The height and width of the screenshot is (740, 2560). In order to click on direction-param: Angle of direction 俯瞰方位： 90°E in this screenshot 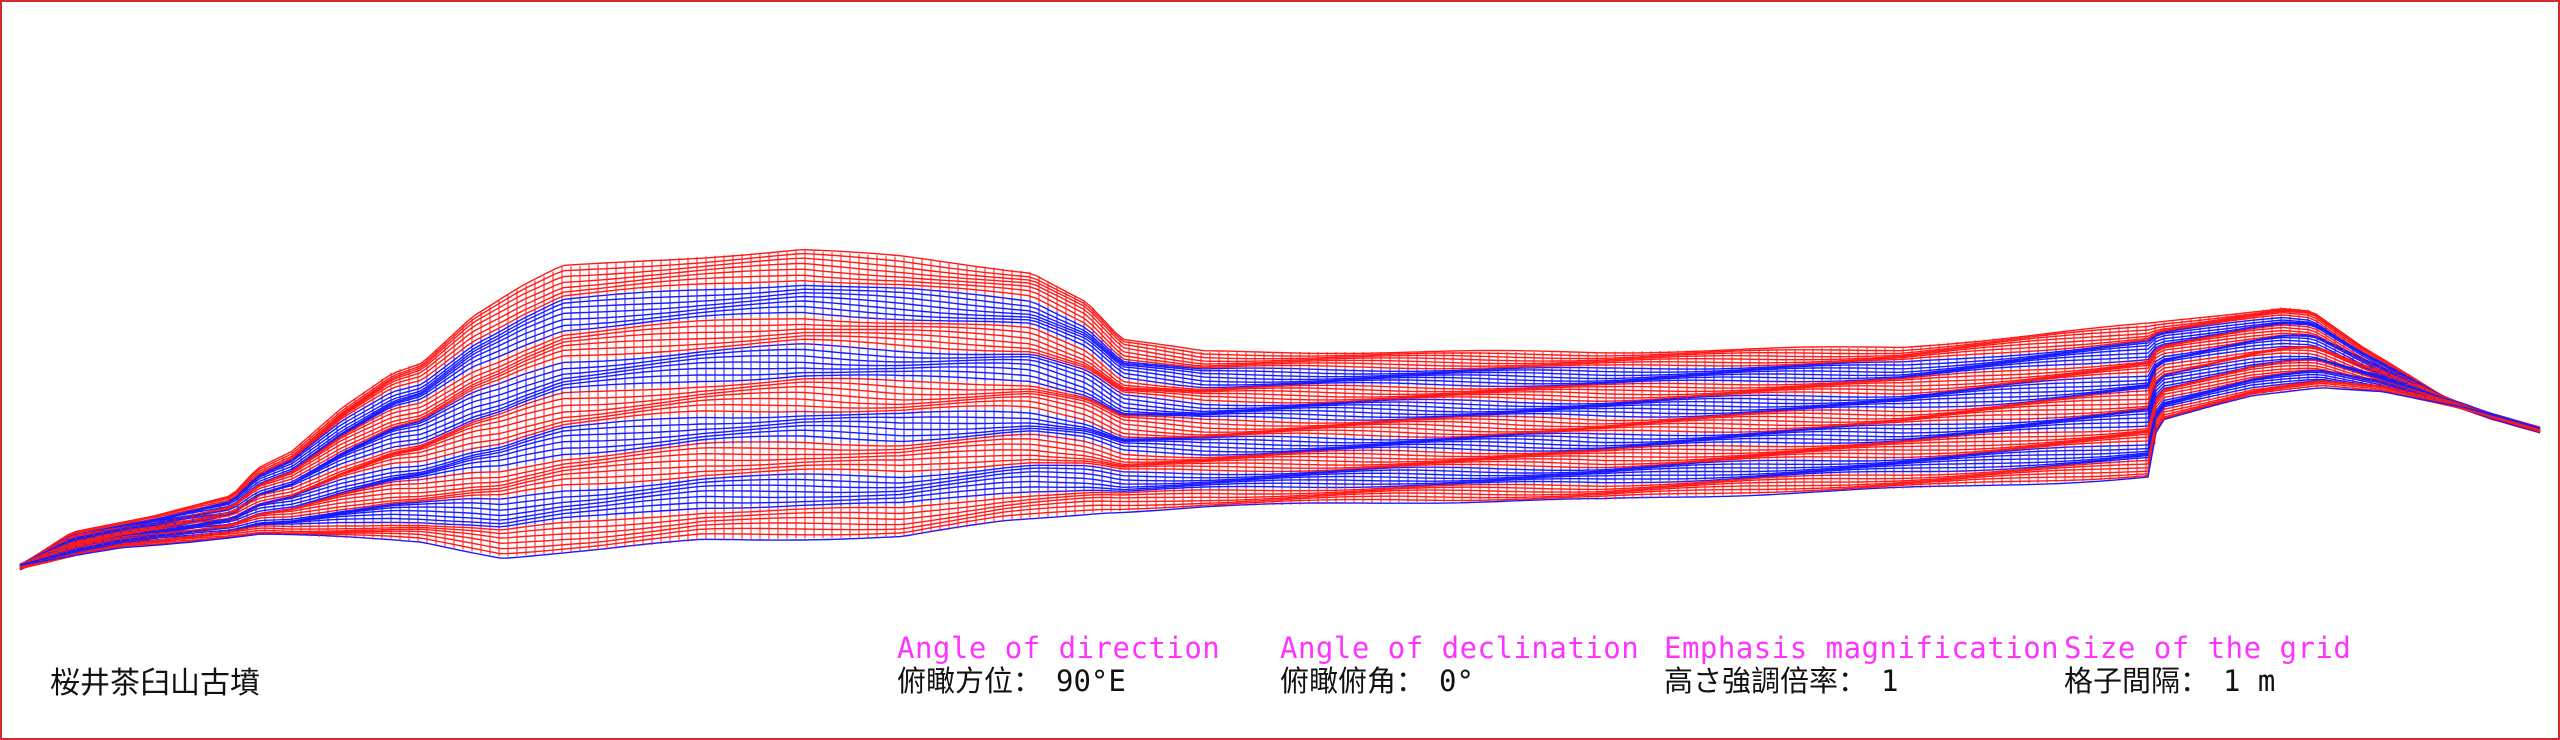, I will do `click(1058, 665)`.